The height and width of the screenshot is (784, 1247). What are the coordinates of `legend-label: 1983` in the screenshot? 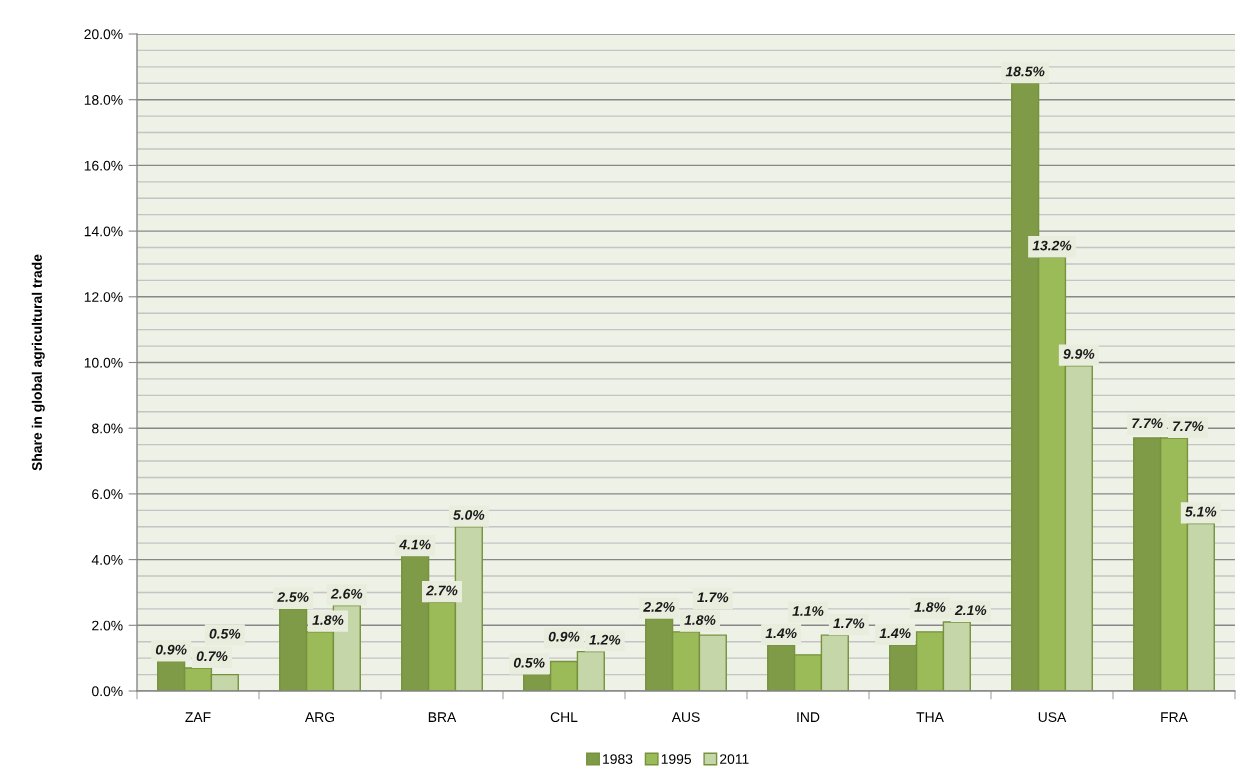 It's located at (618, 759).